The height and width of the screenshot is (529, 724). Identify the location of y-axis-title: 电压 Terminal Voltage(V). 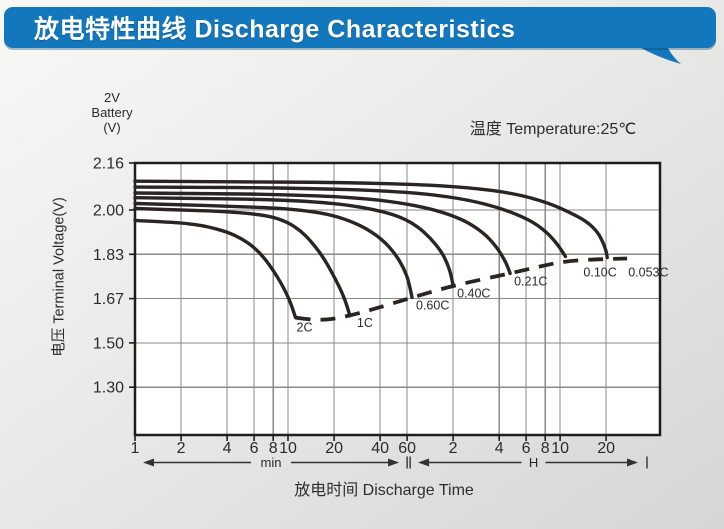
(59, 277).